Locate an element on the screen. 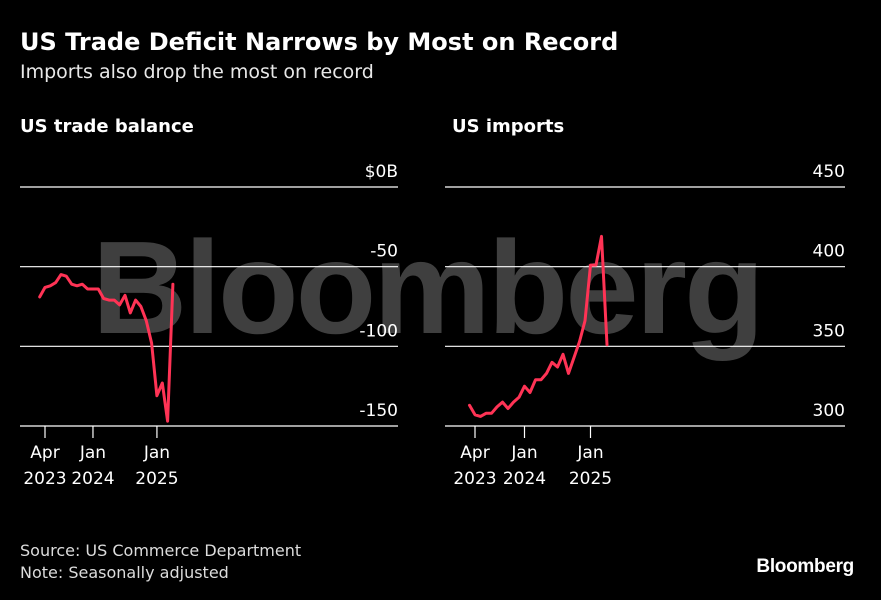 Image resolution: width=881 pixels, height=600 pixels. imports-ytick-label: 450 is located at coordinates (829, 172).